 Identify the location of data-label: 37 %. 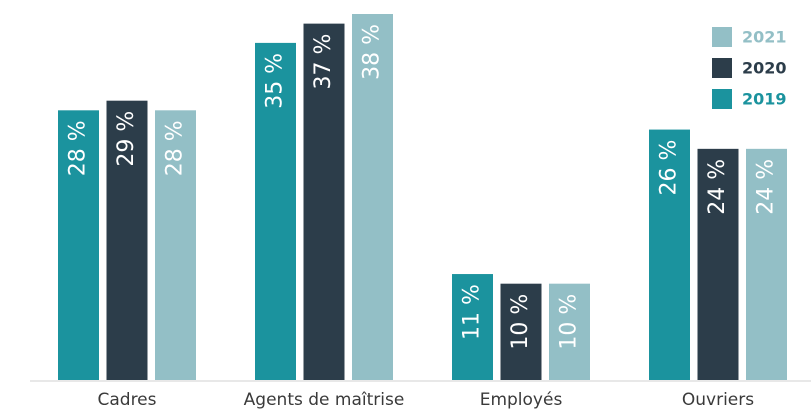
(323, 62).